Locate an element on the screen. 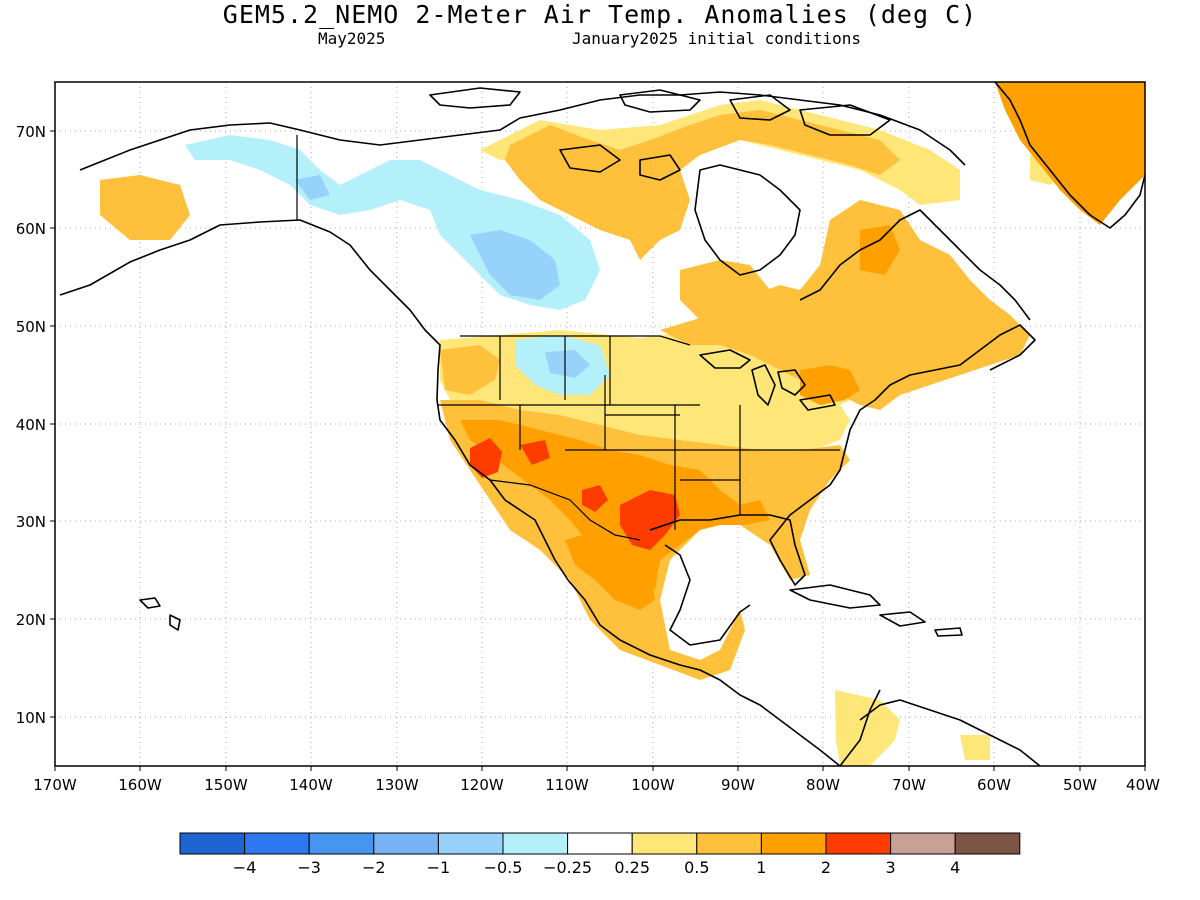  legend-label-9: 2 is located at coordinates (826, 867).